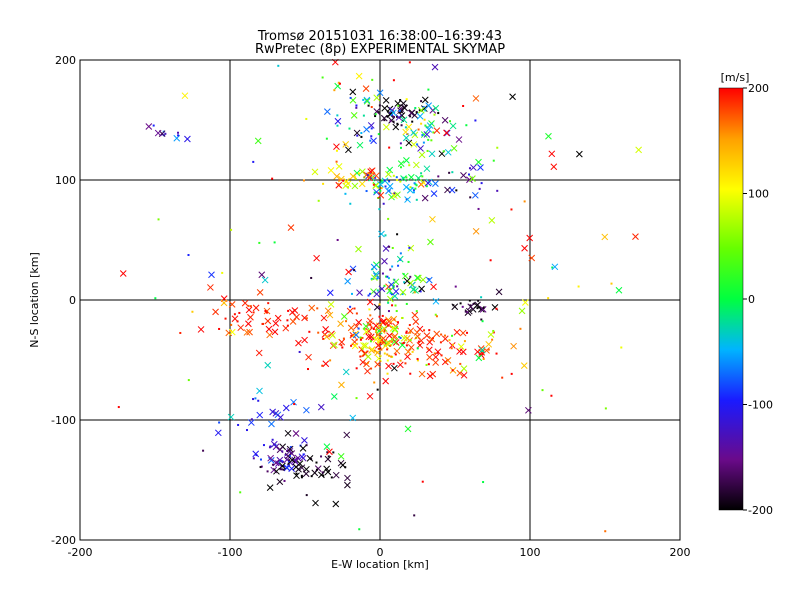 The width and height of the screenshot is (800, 600). What do you see at coordinates (65, 180) in the screenshot?
I see `y-tick-label: 100` at bounding box center [65, 180].